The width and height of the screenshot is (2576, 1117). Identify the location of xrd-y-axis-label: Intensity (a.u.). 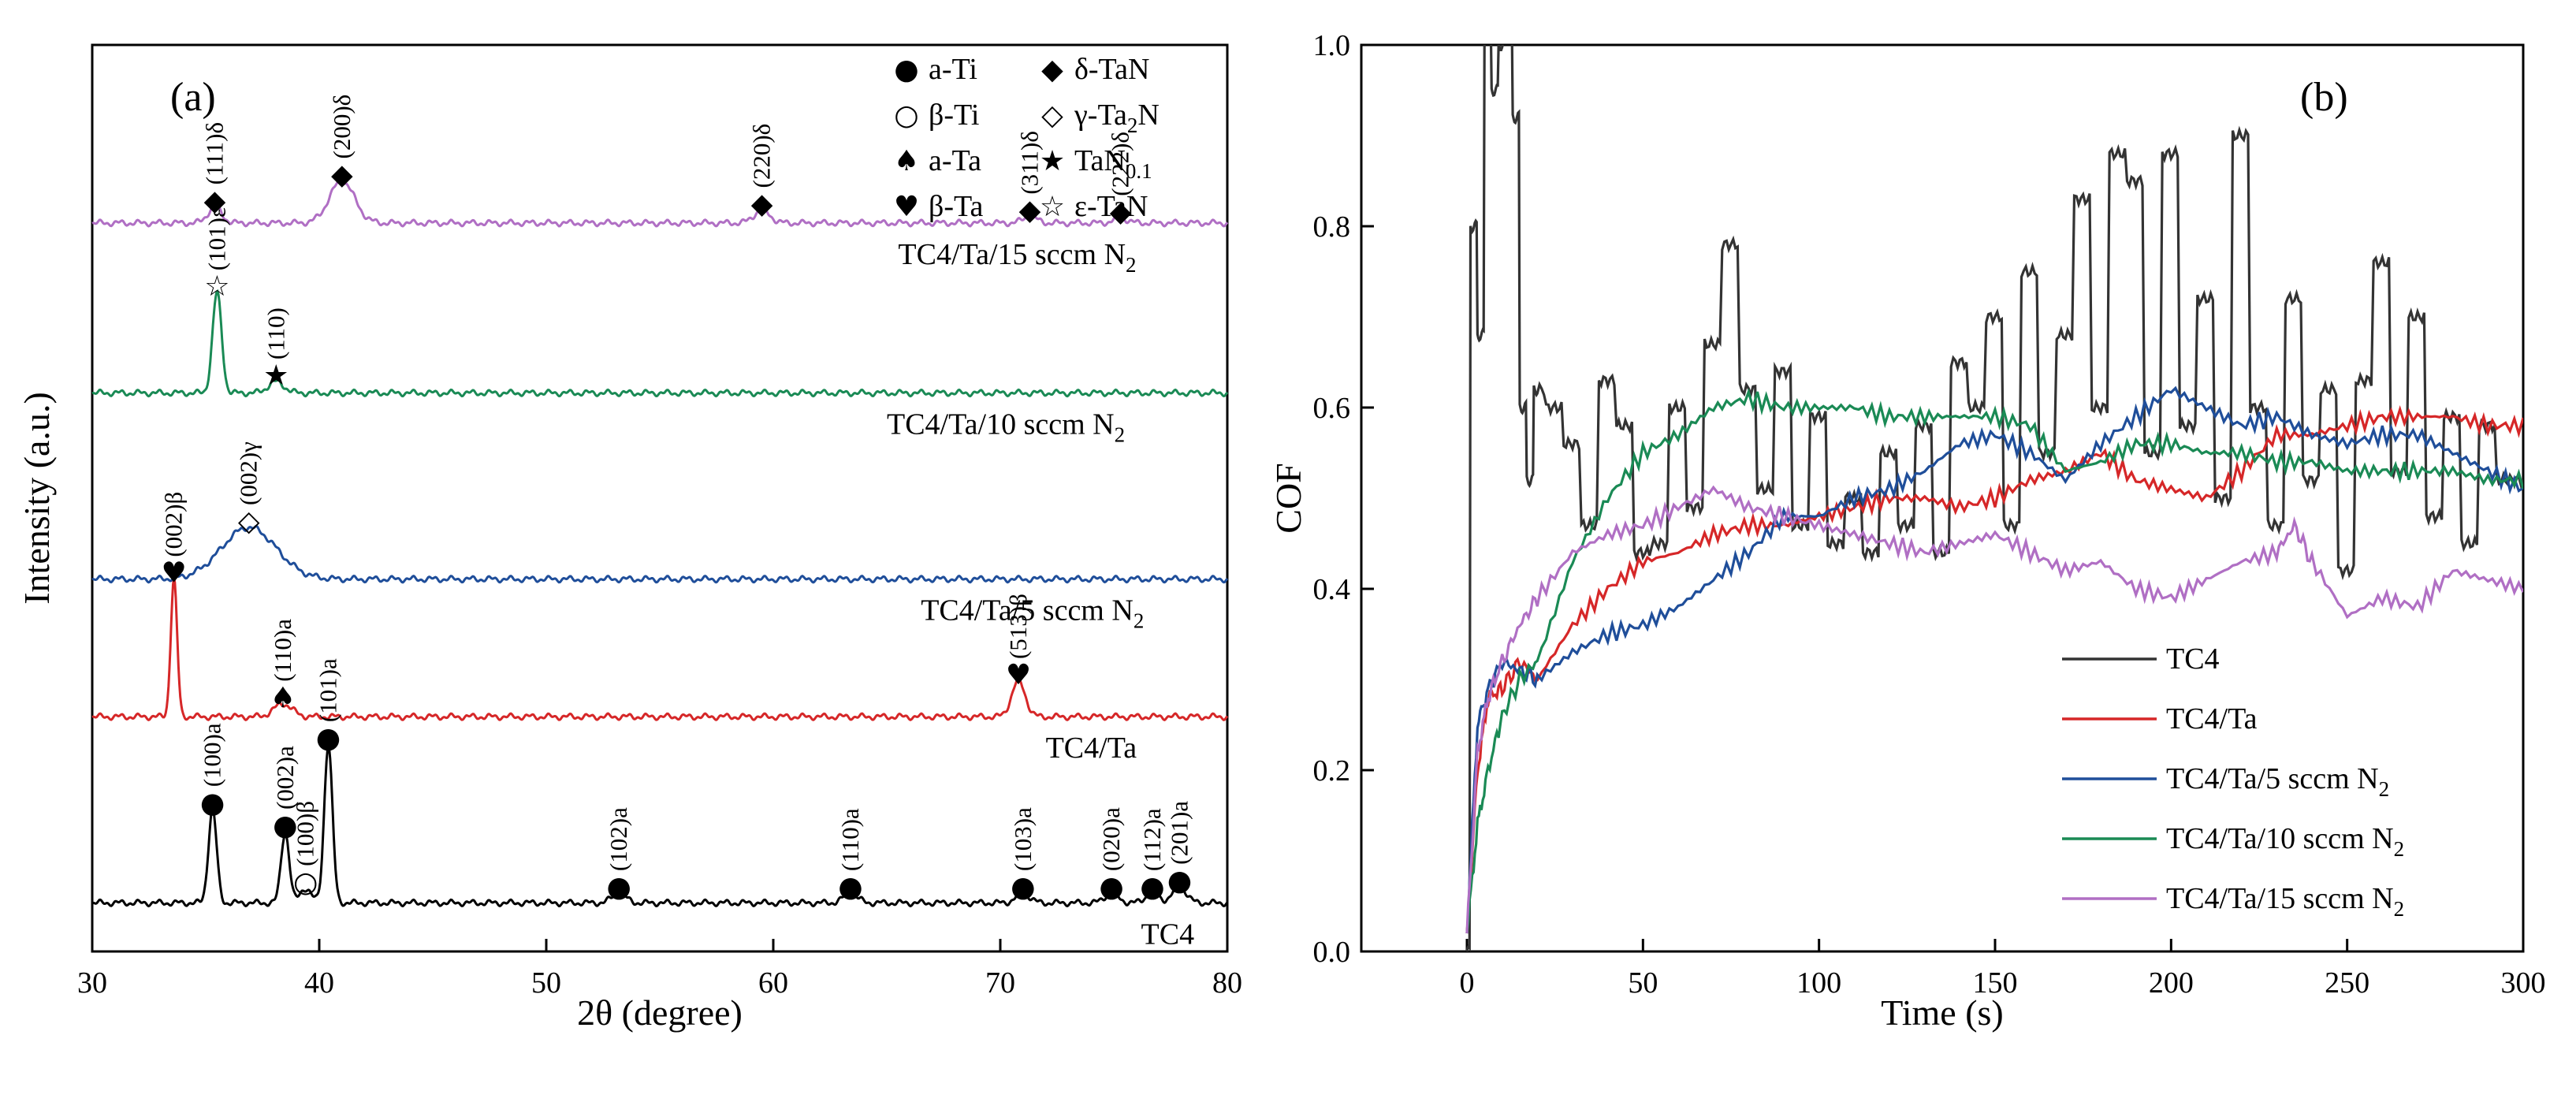
(37, 498).